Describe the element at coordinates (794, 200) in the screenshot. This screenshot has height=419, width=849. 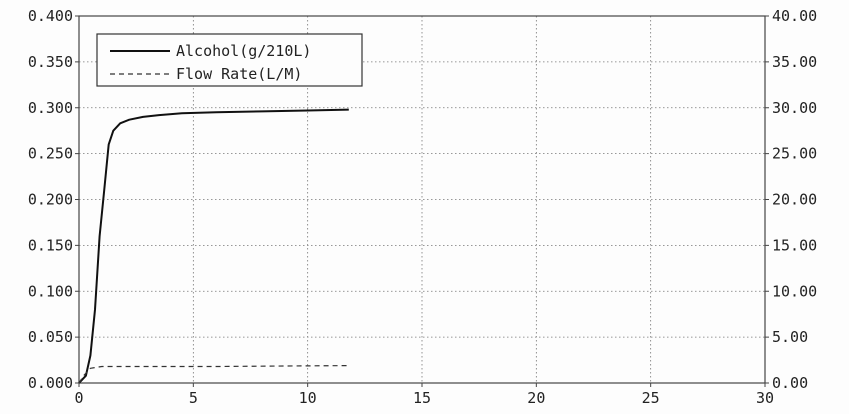
I see `y2-tick-label: 20.00` at that location.